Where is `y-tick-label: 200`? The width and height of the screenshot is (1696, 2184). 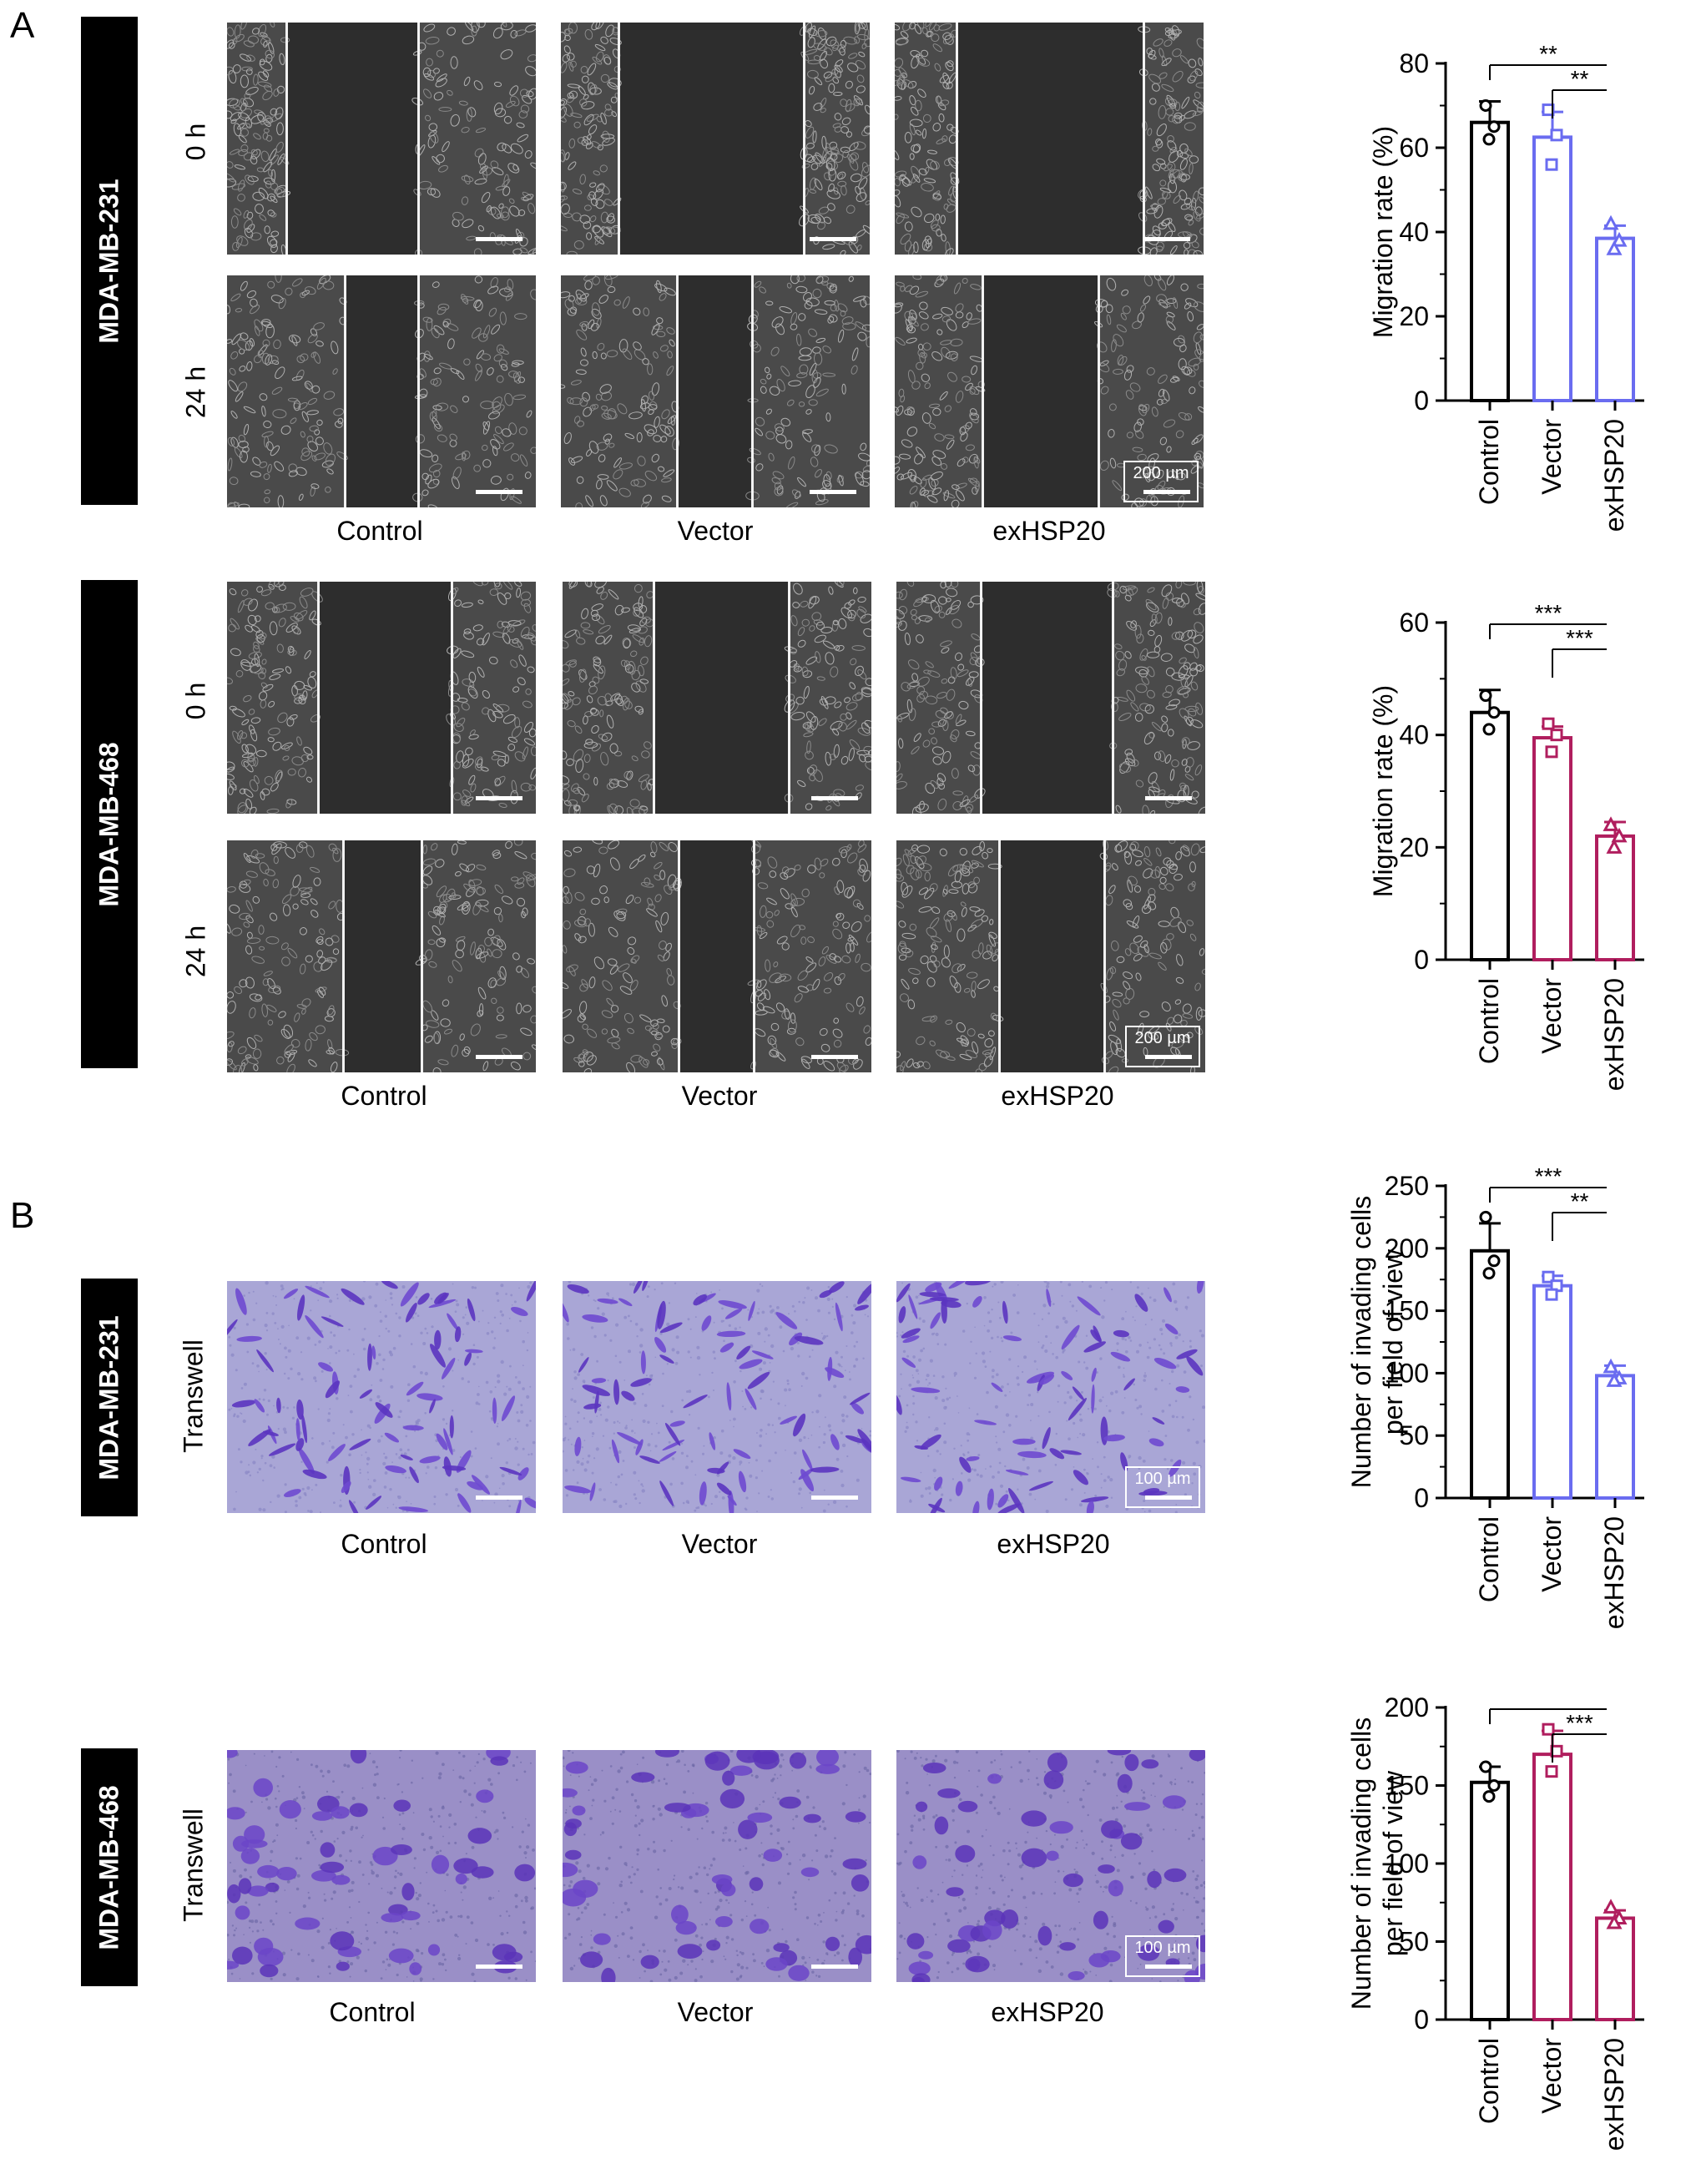
y-tick-label: 200 is located at coordinates (1407, 1707).